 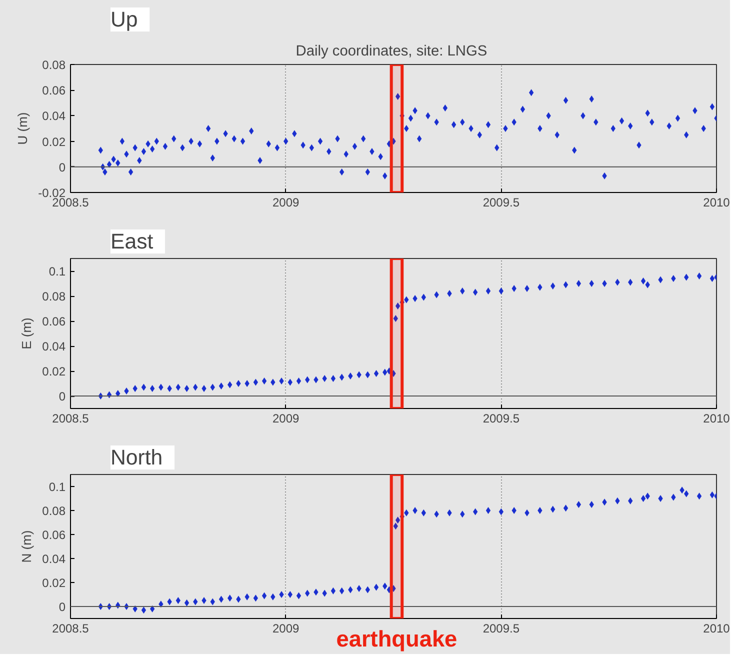 I want to click on y-axis-title: E (m), so click(x=26, y=334).